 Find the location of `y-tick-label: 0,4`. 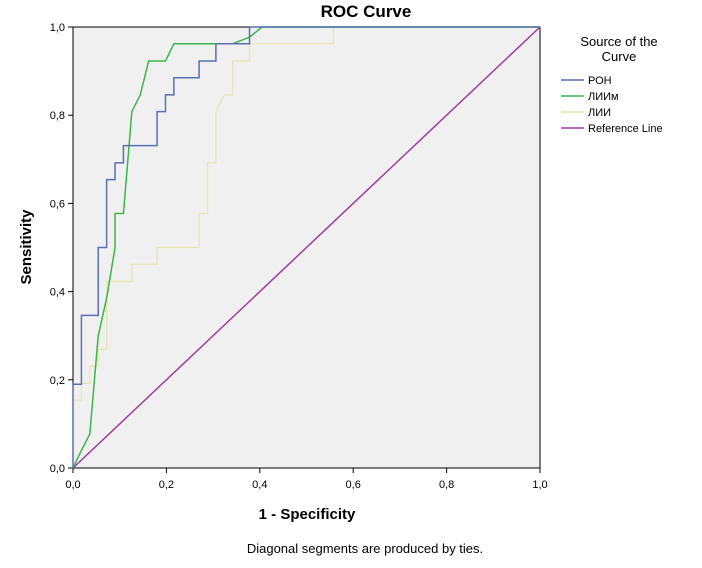

y-tick-label: 0,4 is located at coordinates (57, 293).